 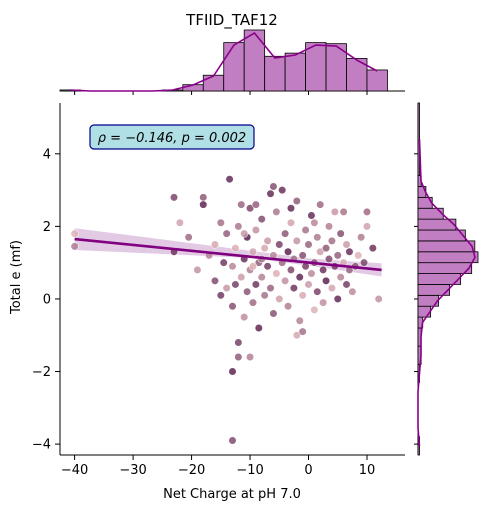 I want to click on chart-title: TFIID_TAF12, so click(x=231, y=20).